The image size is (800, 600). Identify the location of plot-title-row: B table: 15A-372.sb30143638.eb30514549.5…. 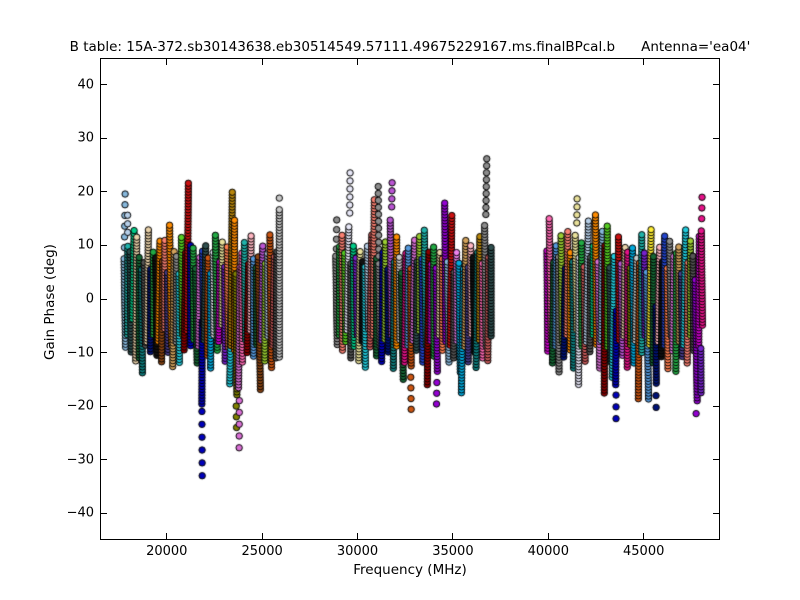
(410, 47).